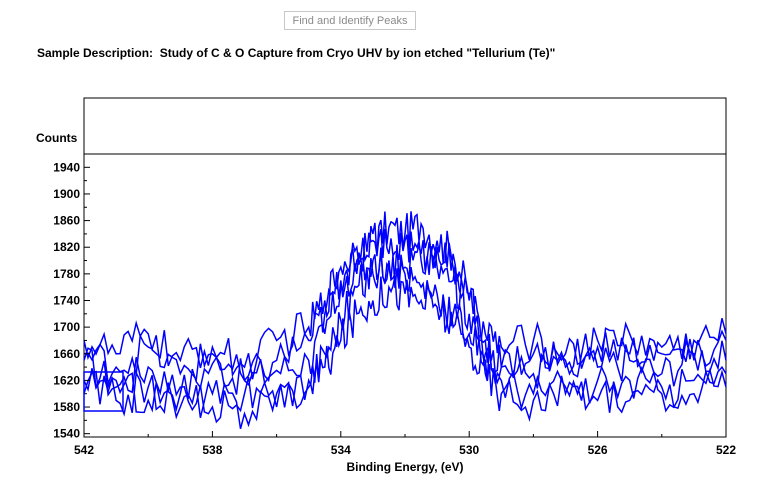  What do you see at coordinates (95, 53) in the screenshot?
I see `sample-description-label: Sample Description:` at bounding box center [95, 53].